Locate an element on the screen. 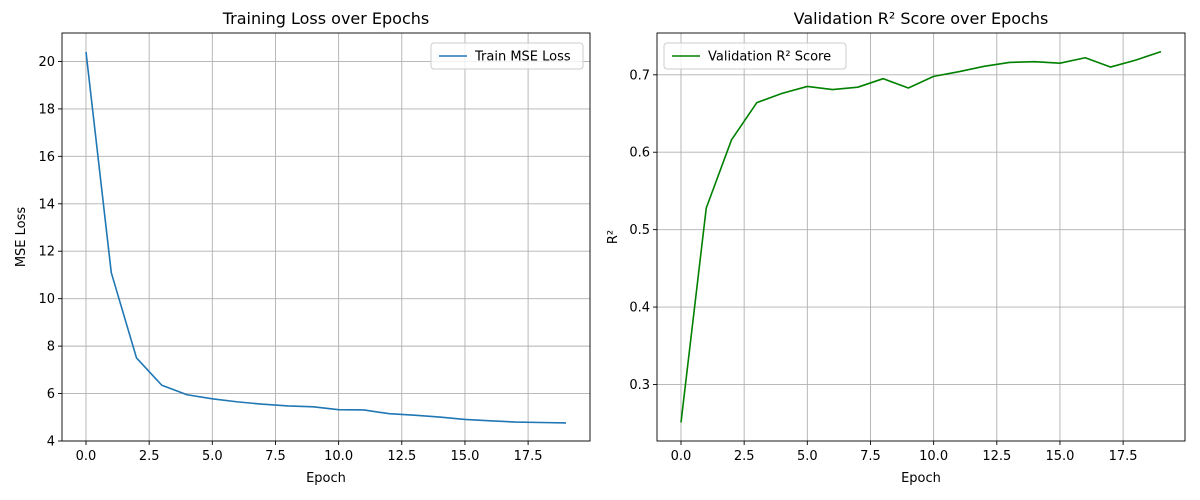 The height and width of the screenshot is (500, 1200). chart1-y-axis-label: MSE Loss is located at coordinates (21, 237).